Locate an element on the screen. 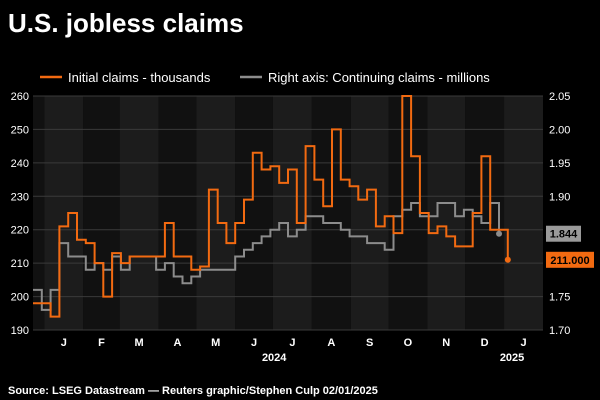  month-tick-label: F is located at coordinates (101, 343).